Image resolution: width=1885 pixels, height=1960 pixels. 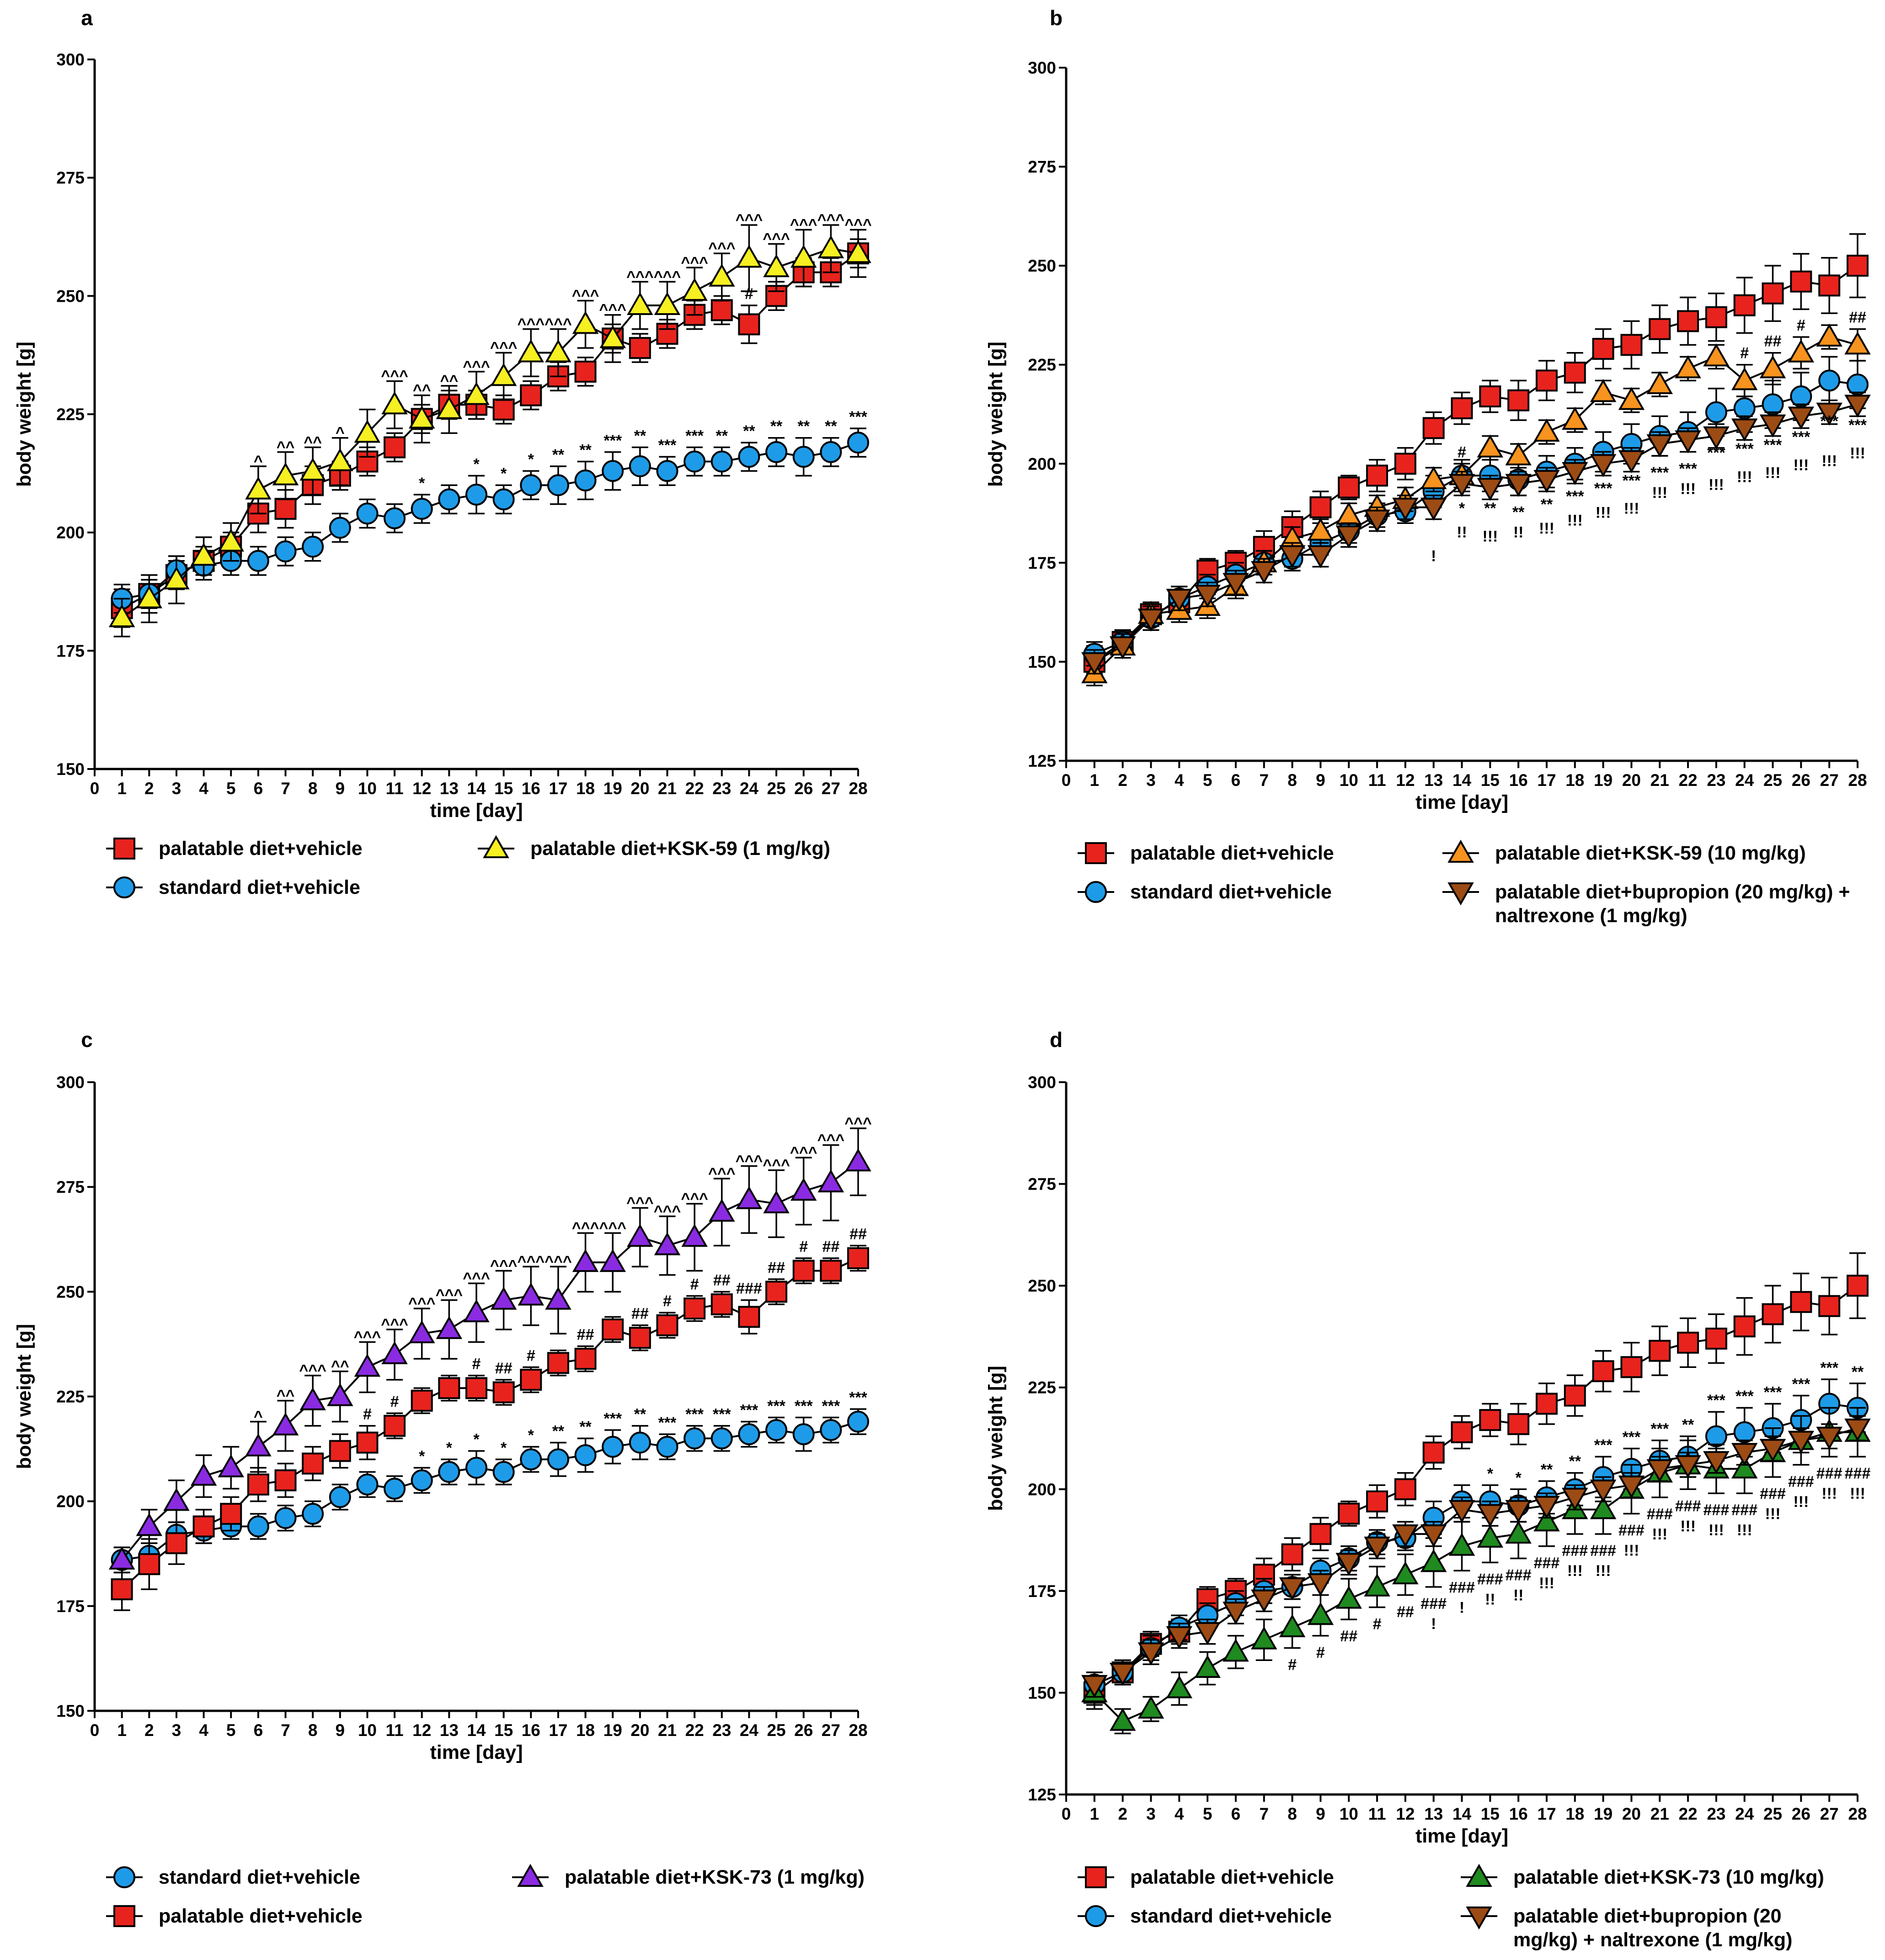 What do you see at coordinates (122, 788) in the screenshot?
I see `x-tick-label: 1` at bounding box center [122, 788].